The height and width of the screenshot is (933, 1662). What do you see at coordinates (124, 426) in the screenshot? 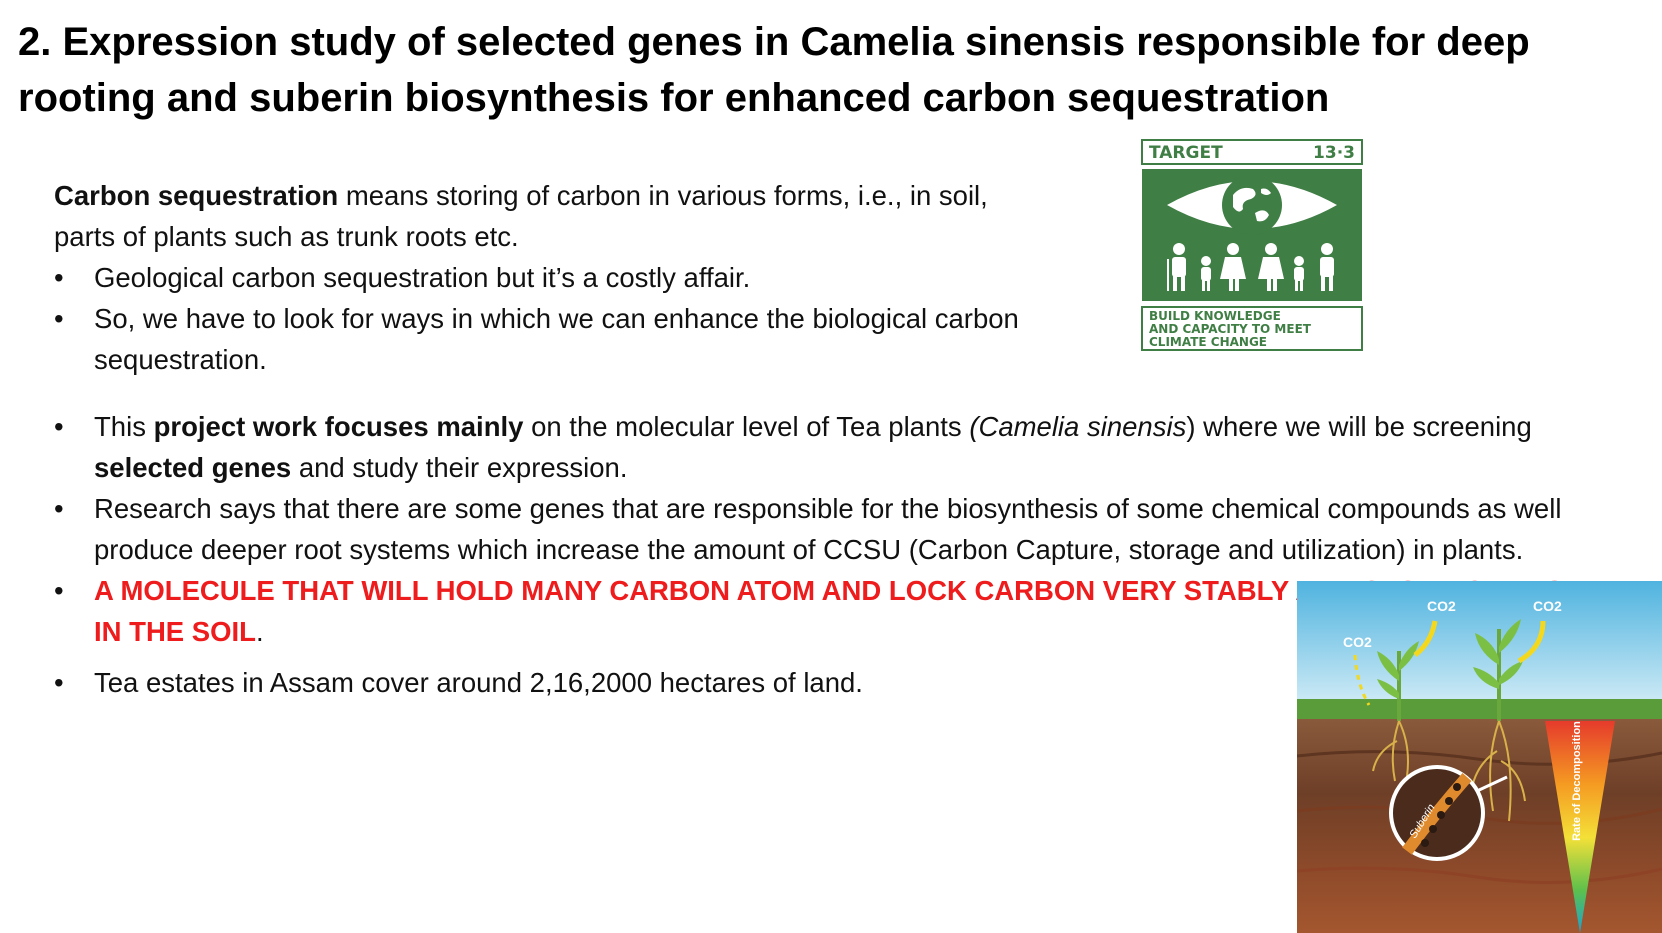
I see `bullet-text: This` at bounding box center [124, 426].